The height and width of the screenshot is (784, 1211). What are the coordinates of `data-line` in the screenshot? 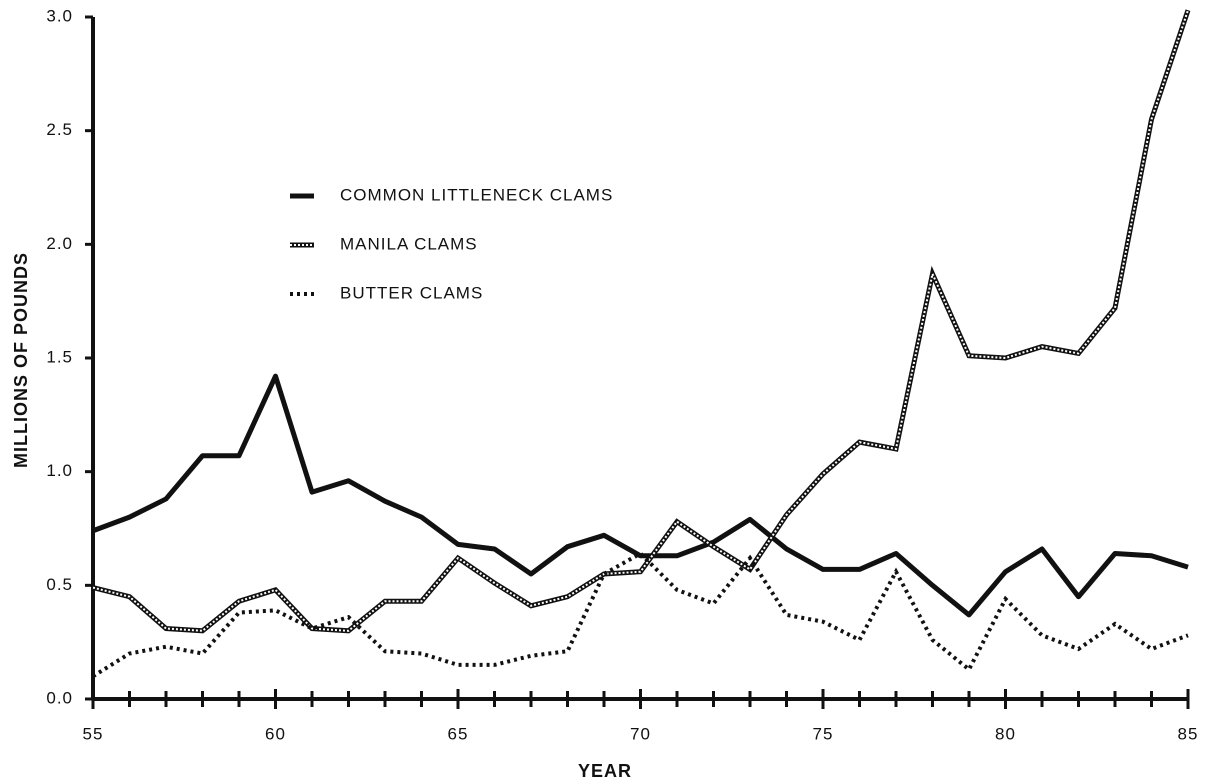 It's located at (640, 614).